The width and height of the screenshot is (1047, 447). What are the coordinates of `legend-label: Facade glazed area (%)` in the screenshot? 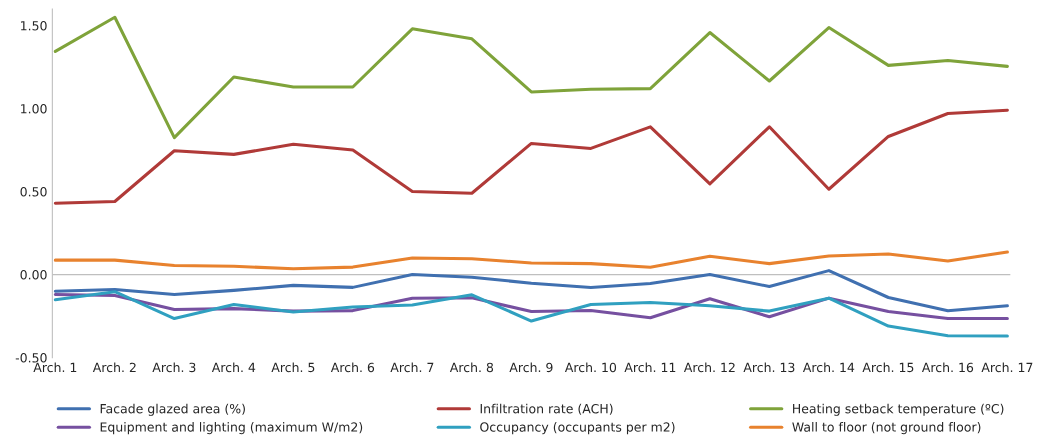 It's located at (172, 409).